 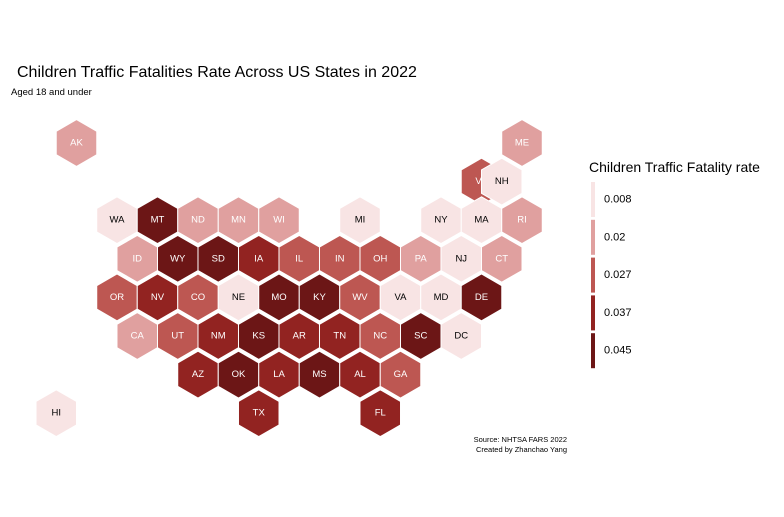 What do you see at coordinates (380, 336) in the screenshot?
I see `state-label-nc: NC` at bounding box center [380, 336].